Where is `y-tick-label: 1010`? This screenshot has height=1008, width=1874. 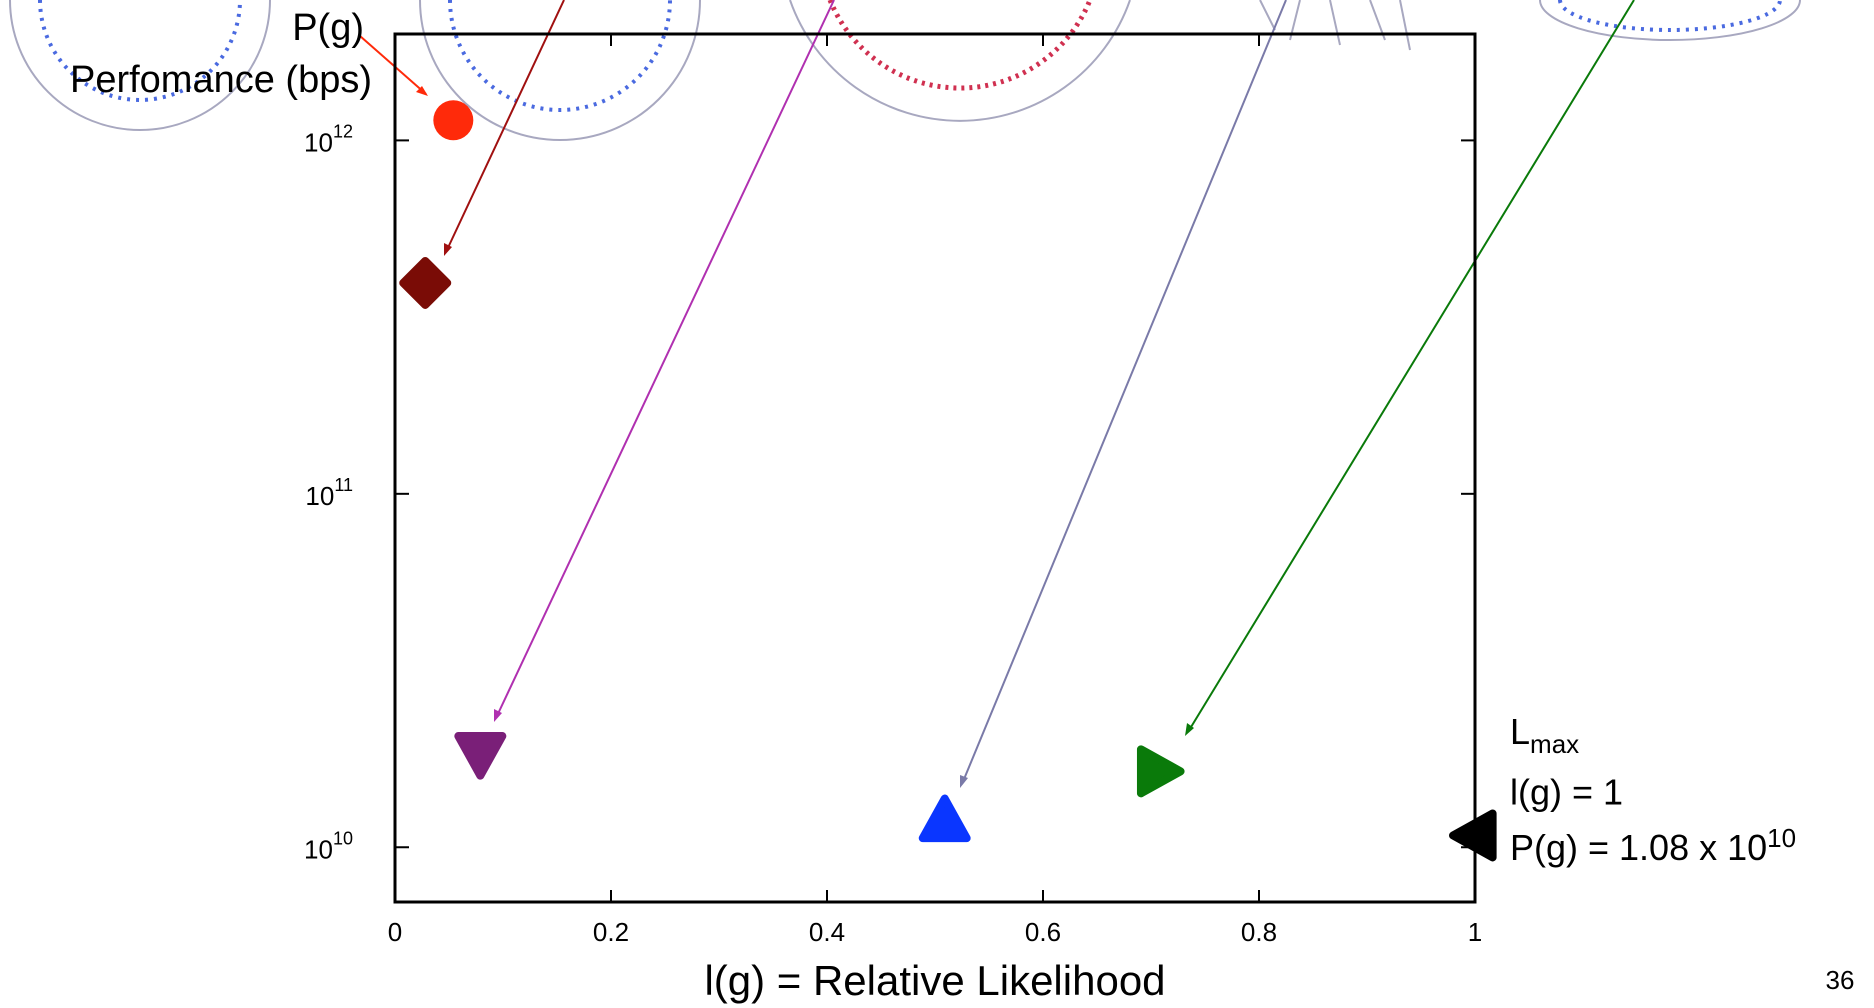 y-tick-label: 1010 is located at coordinates (328, 846).